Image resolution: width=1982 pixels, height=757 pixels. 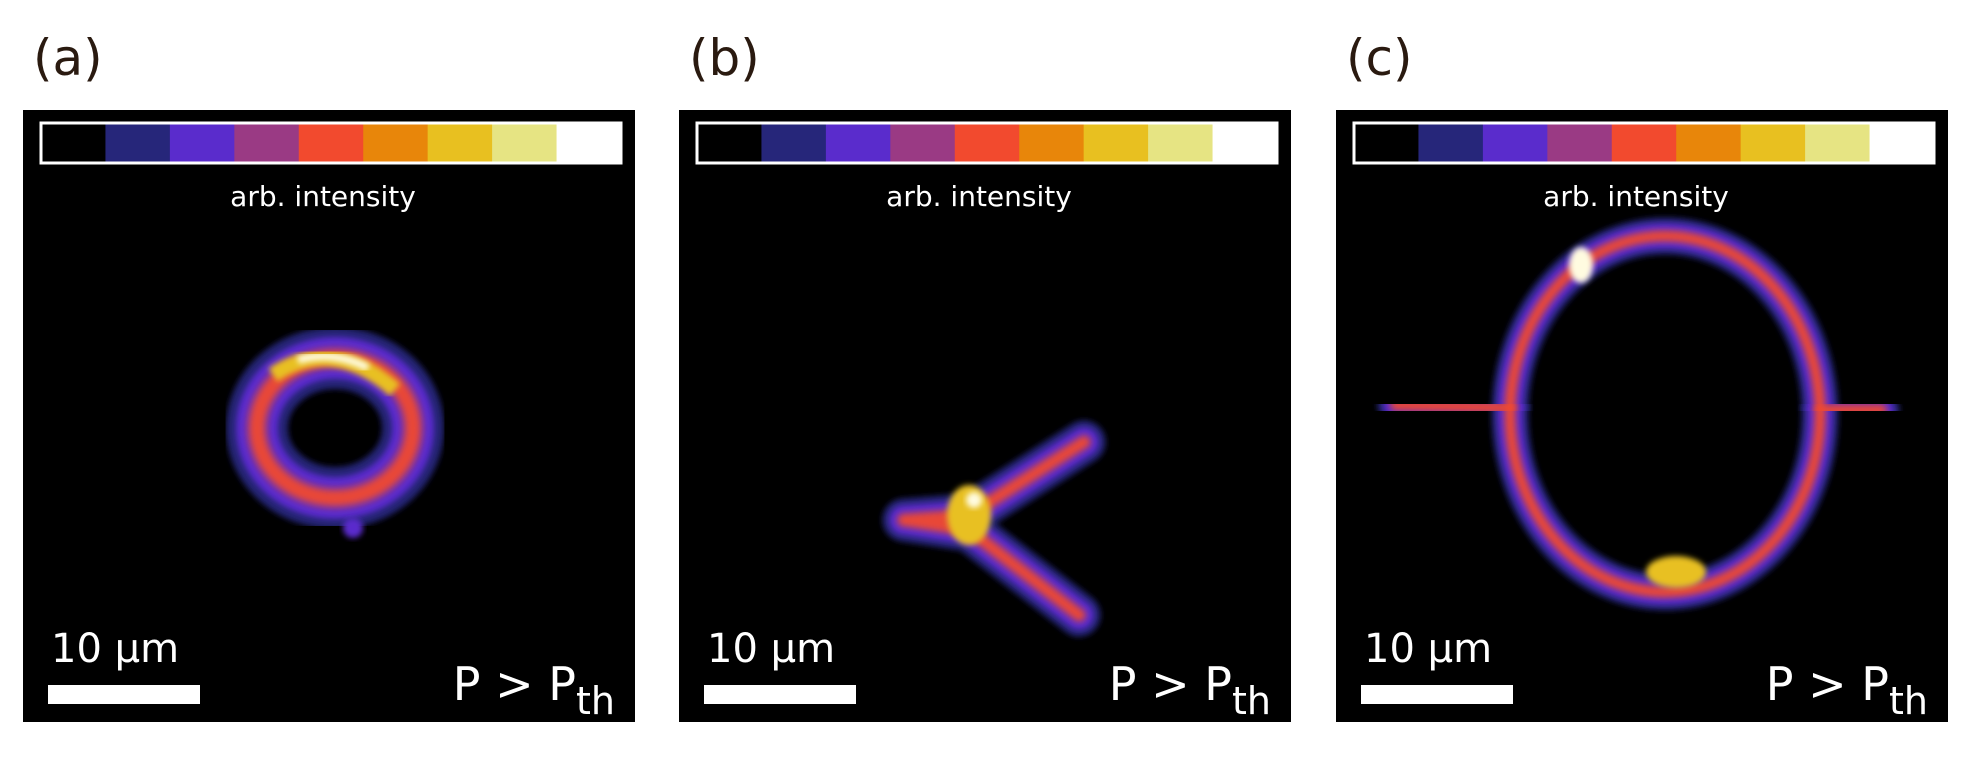 What do you see at coordinates (1379, 58) in the screenshot?
I see `panel-label: (c)` at bounding box center [1379, 58].